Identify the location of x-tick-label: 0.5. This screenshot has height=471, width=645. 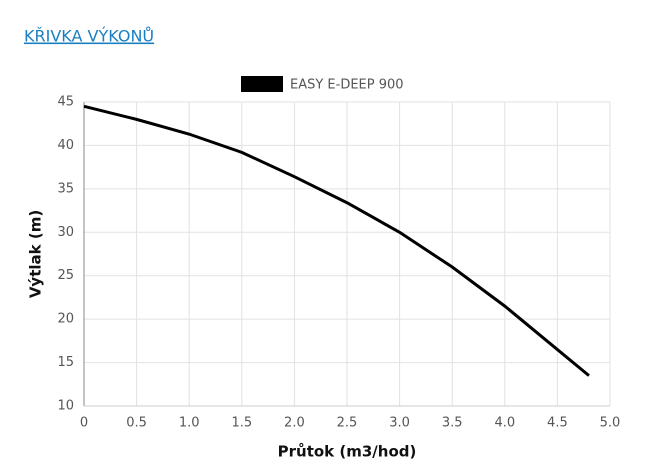
(136, 423).